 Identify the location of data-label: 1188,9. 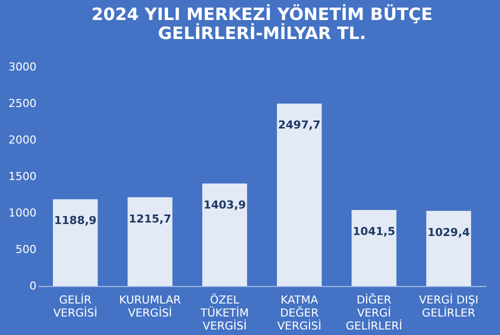
(75, 221).